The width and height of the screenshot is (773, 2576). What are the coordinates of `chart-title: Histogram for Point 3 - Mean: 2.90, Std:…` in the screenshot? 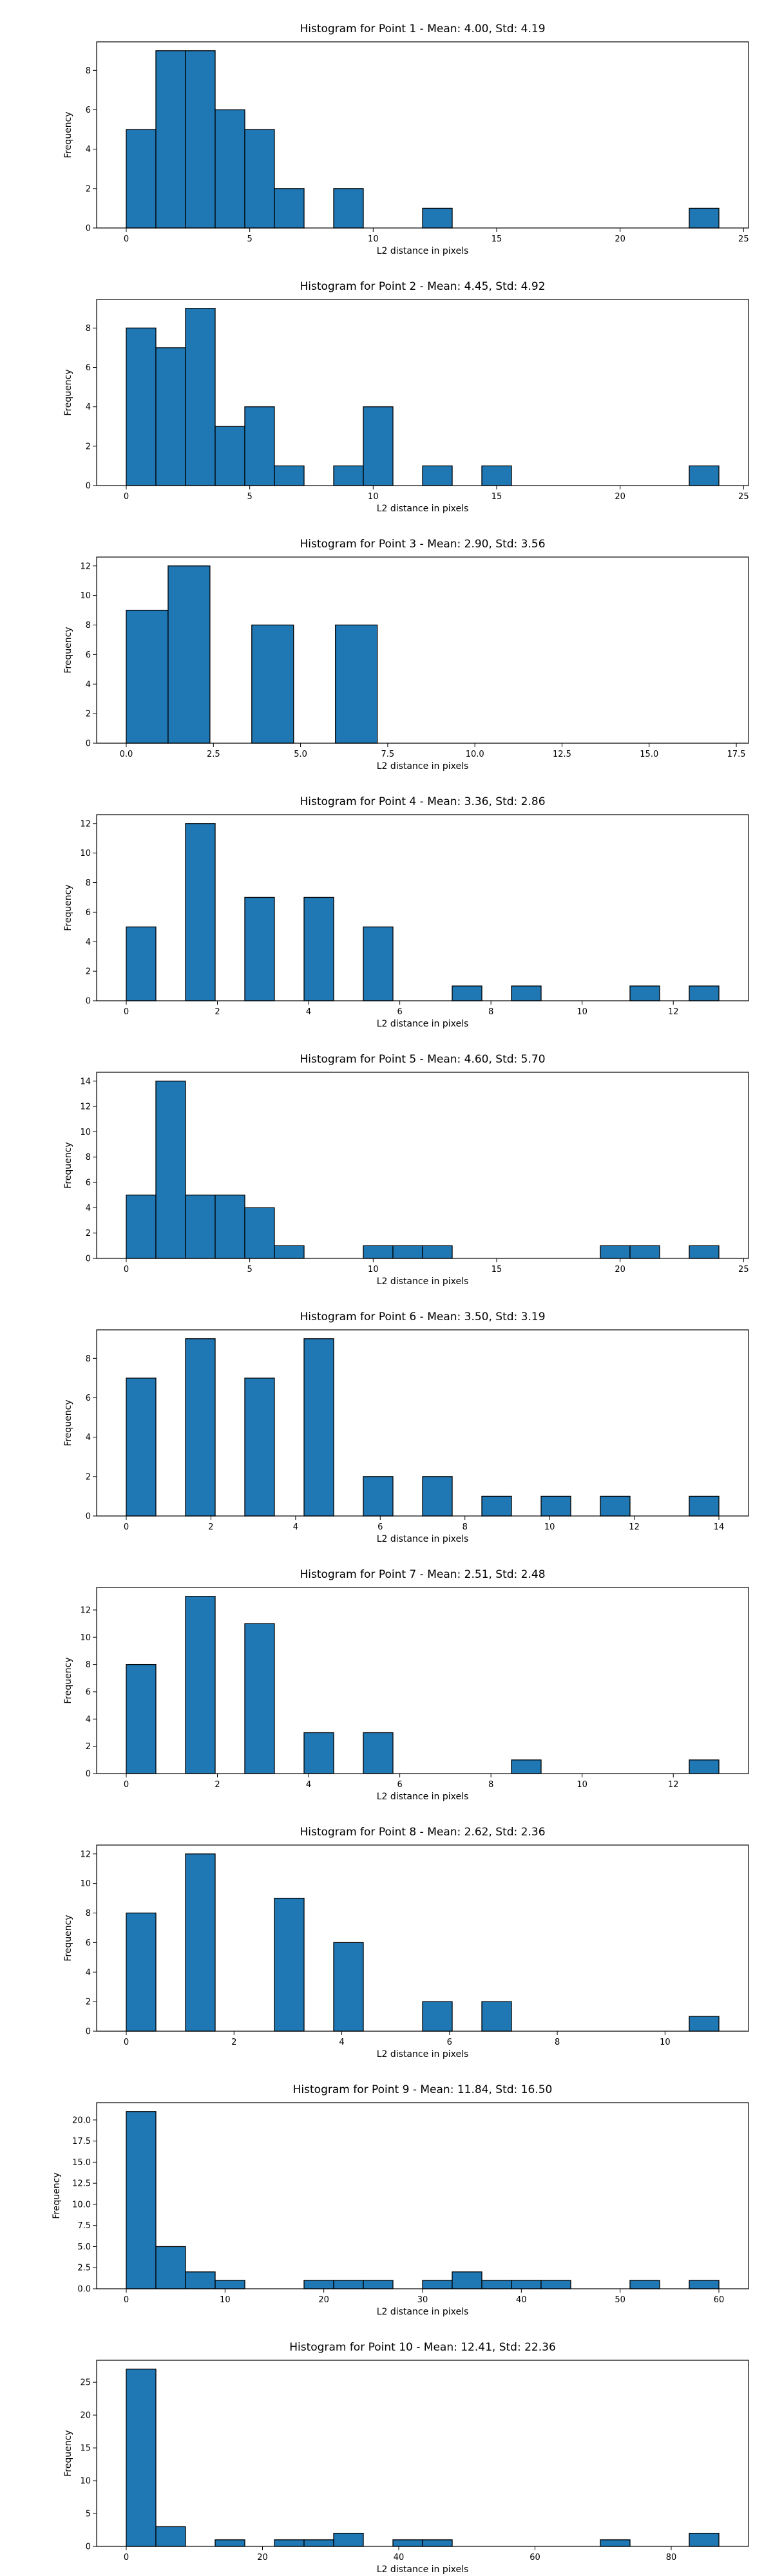 It's located at (422, 544).